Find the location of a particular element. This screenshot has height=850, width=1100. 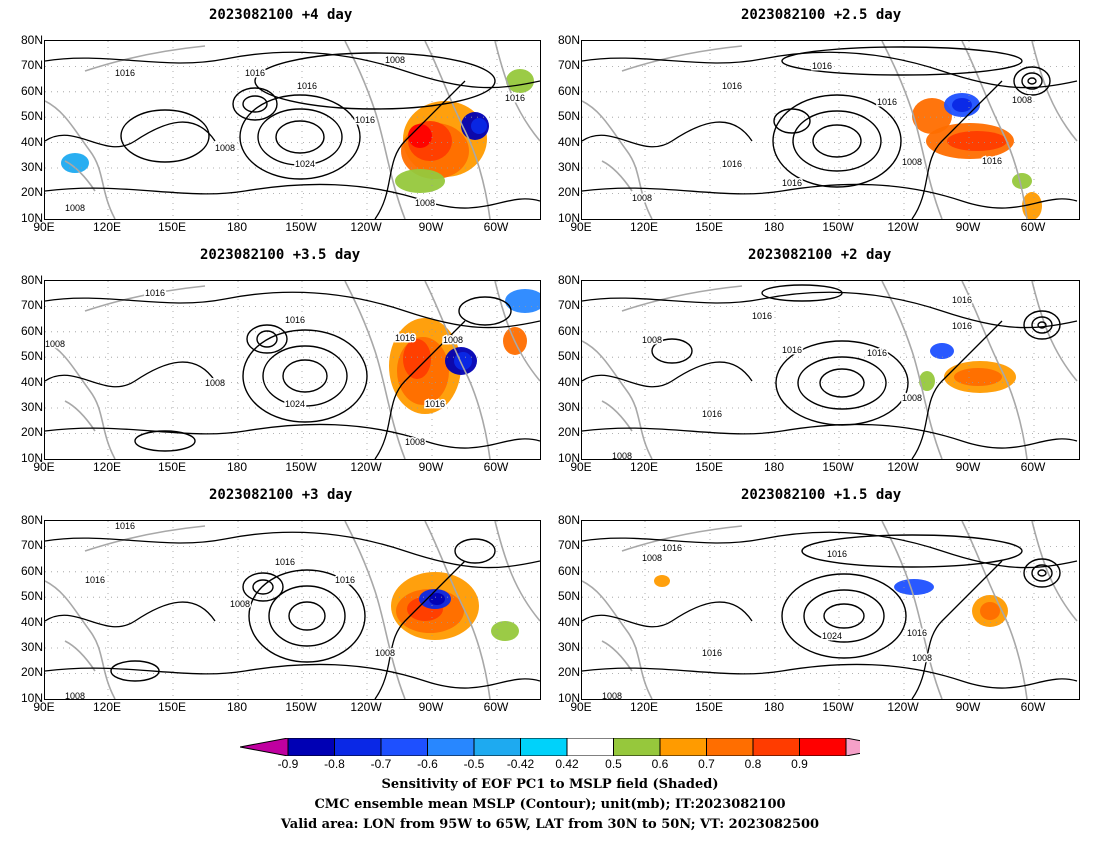

colorbar-tick-label: -0.5 is located at coordinates (474, 764).